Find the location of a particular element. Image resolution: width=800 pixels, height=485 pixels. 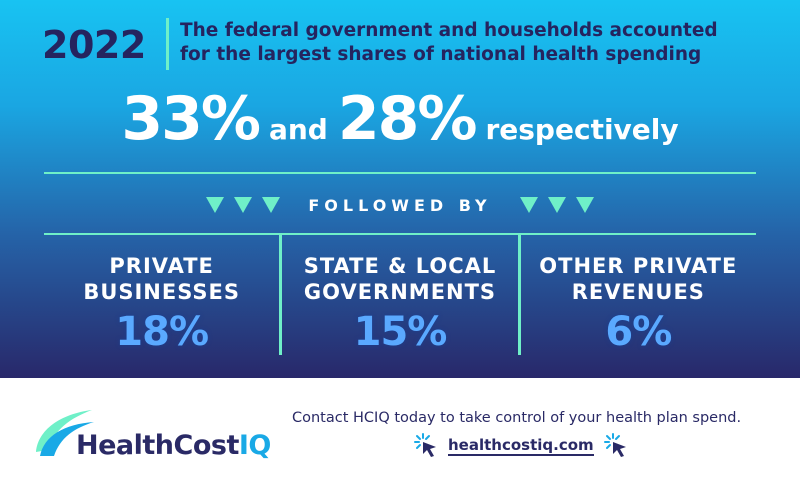

stat-column-other-private: OTHER PRIVATE REVENUES 6% is located at coordinates (638, 295).